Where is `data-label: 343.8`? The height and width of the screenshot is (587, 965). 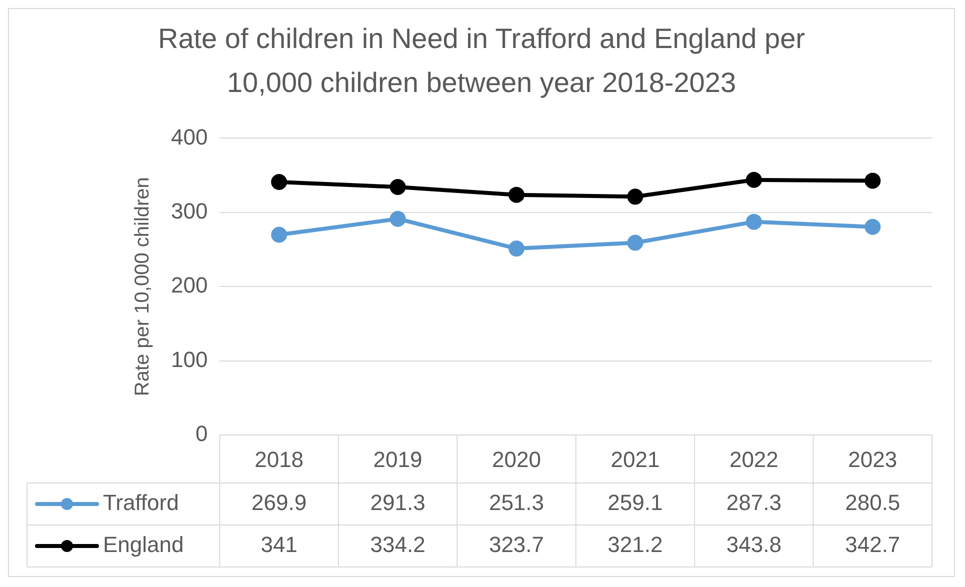 data-label: 343.8 is located at coordinates (754, 545).